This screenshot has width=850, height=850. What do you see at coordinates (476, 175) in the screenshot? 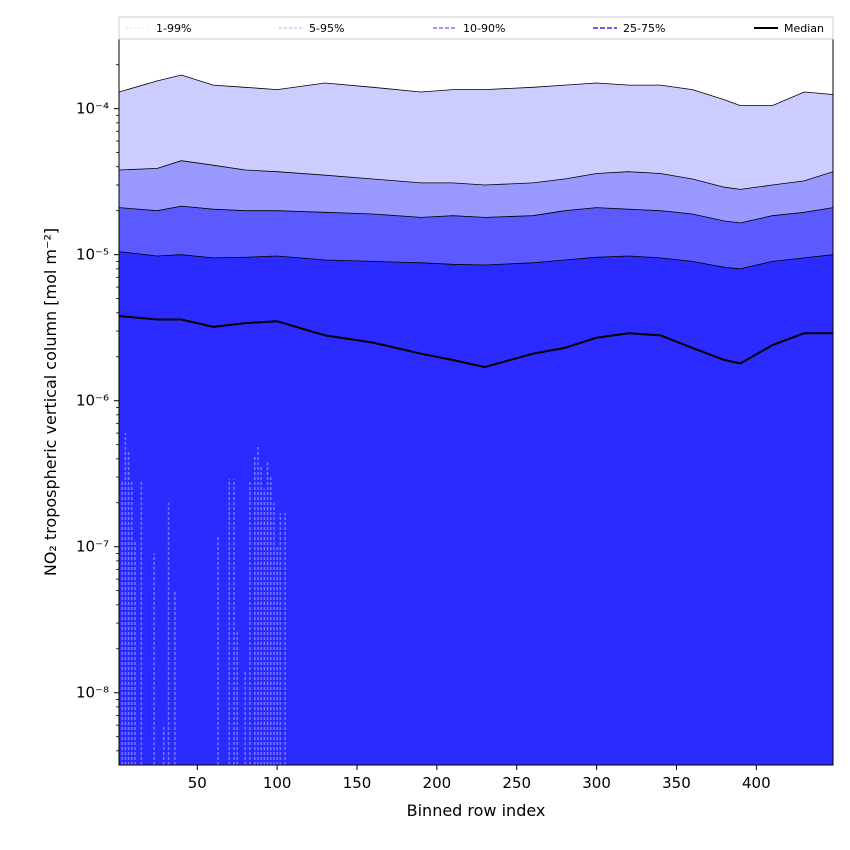
I see `band-edge-5-95%` at bounding box center [476, 175].